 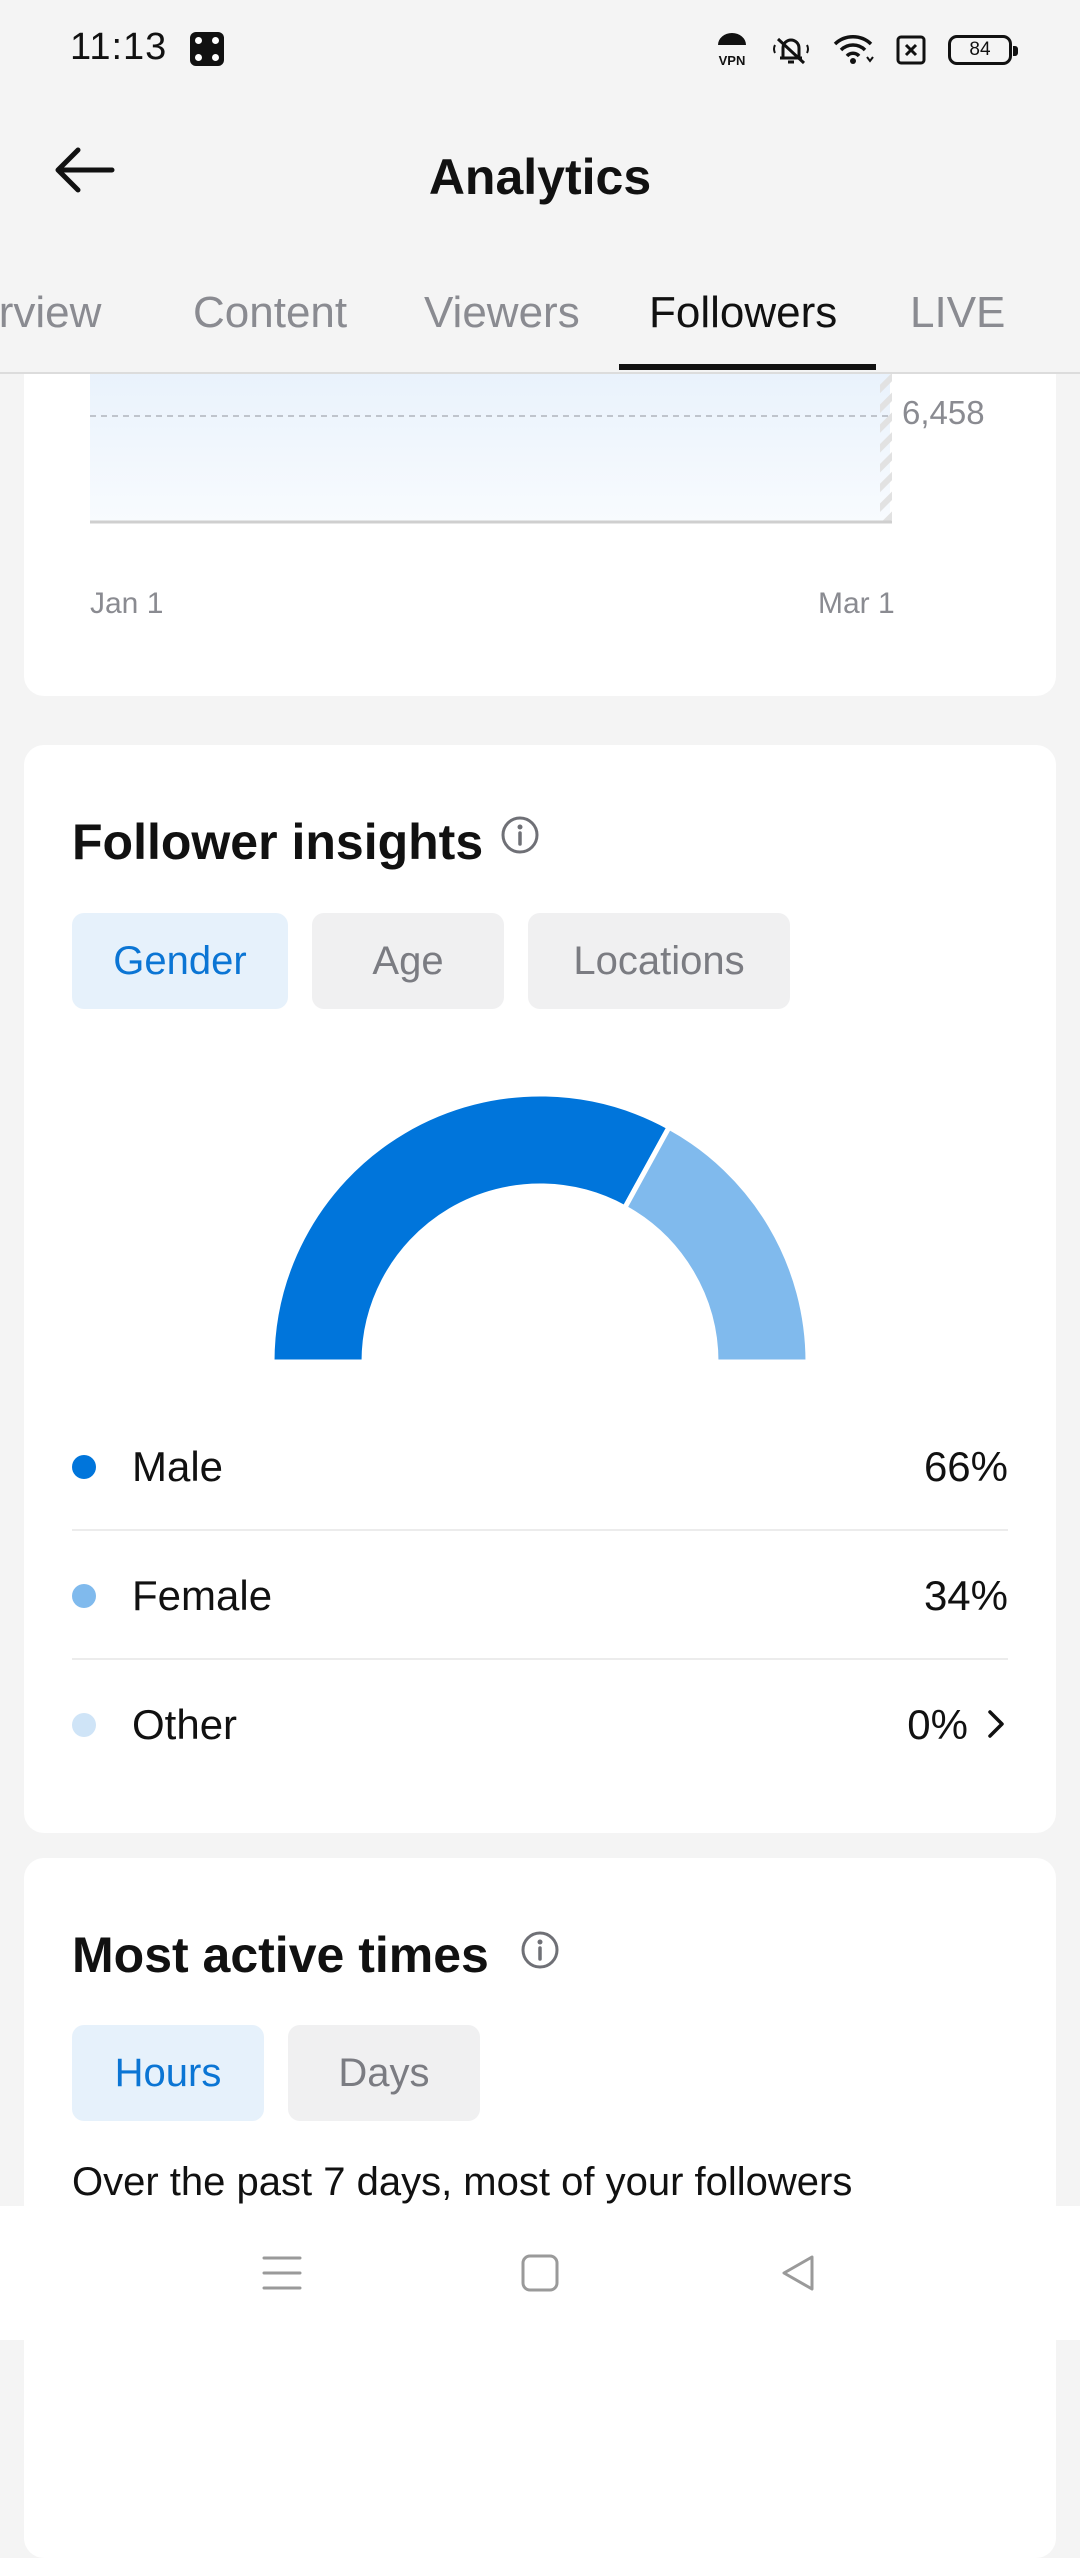 What do you see at coordinates (408, 961) in the screenshot?
I see `filter-age: Age` at bounding box center [408, 961].